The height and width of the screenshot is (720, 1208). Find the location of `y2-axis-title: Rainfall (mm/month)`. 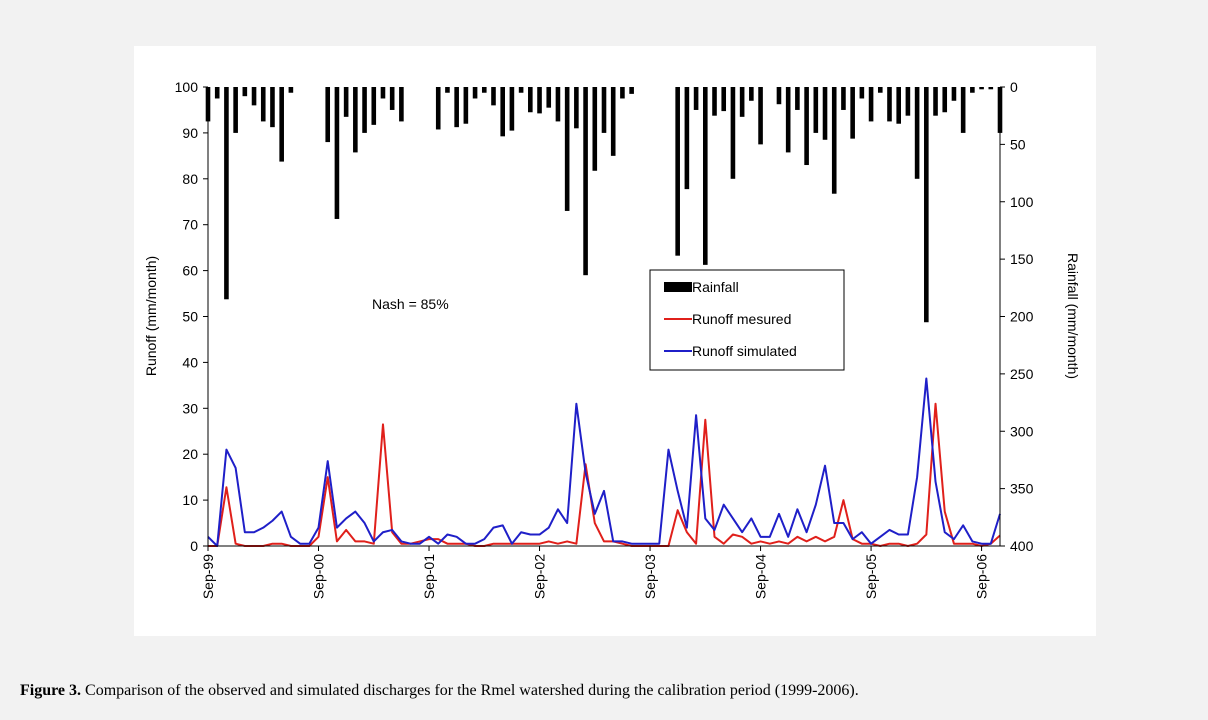

y2-axis-title: Rainfall (mm/month) is located at coordinates (1073, 316).